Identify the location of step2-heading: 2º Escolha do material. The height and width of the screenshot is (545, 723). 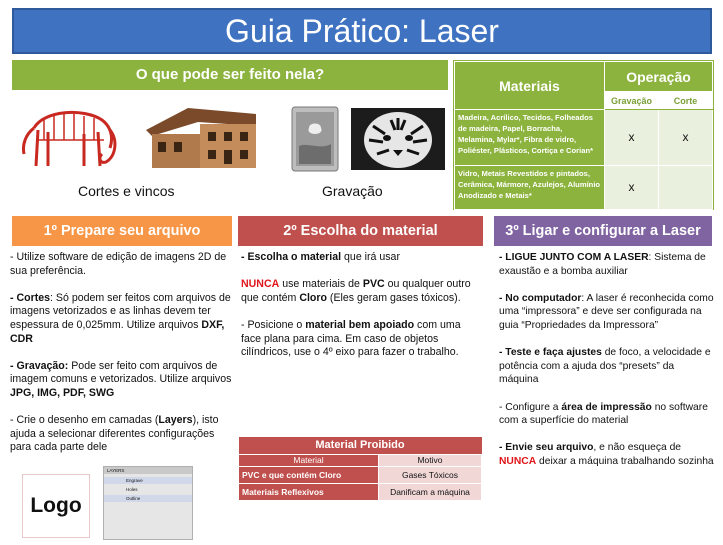
(360, 231).